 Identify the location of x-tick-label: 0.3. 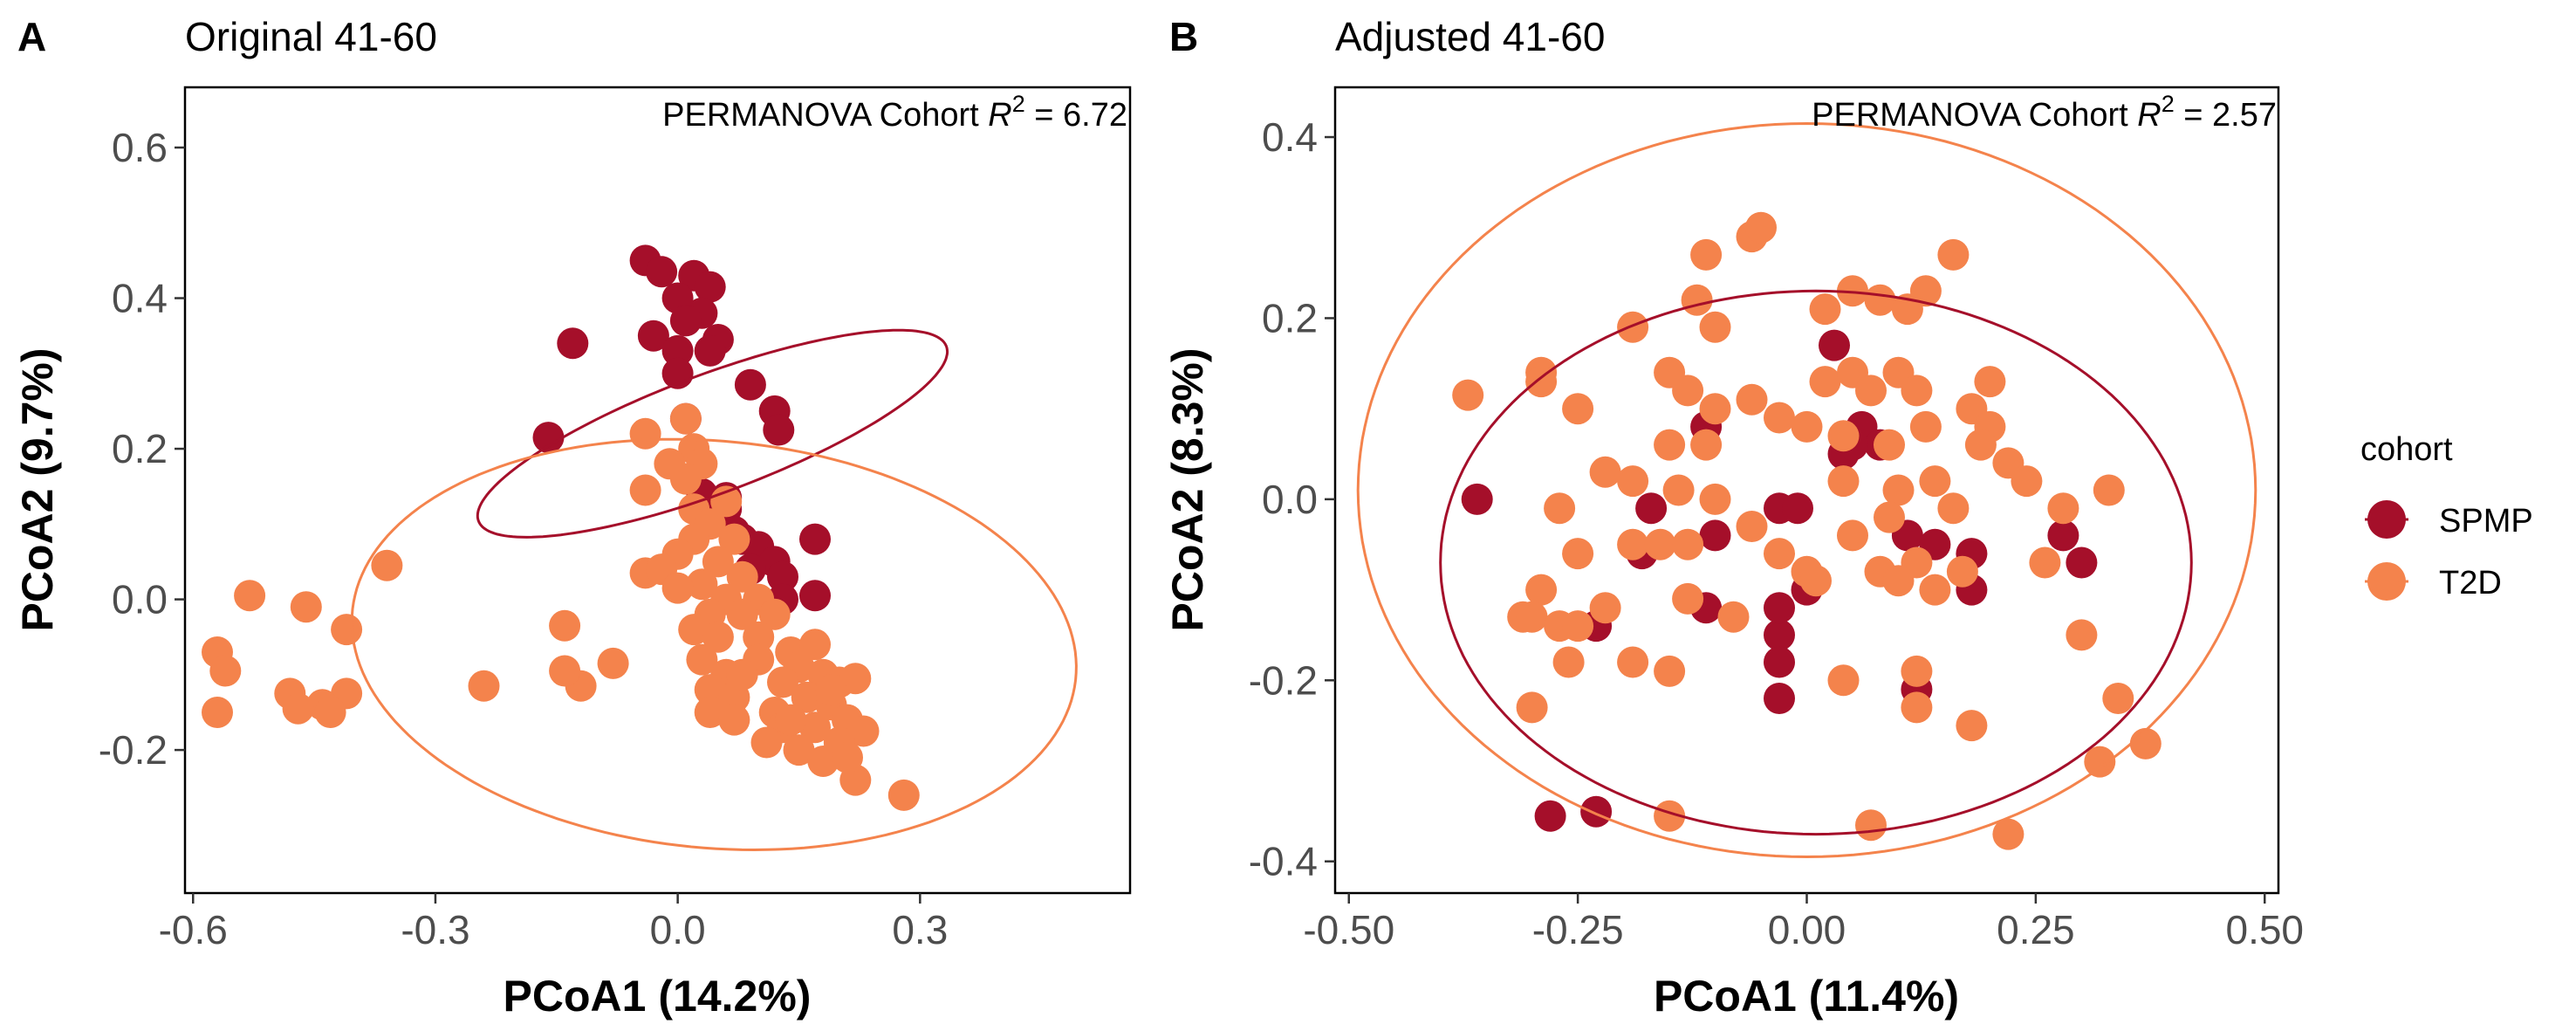
(920, 930).